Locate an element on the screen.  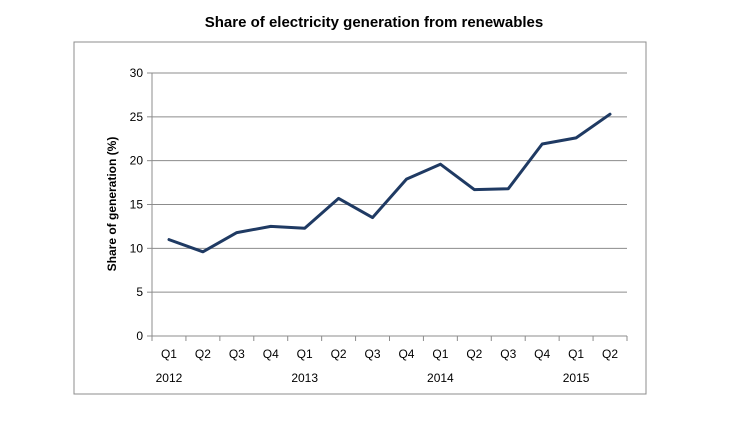
x-year-label: 2014 is located at coordinates (440, 378).